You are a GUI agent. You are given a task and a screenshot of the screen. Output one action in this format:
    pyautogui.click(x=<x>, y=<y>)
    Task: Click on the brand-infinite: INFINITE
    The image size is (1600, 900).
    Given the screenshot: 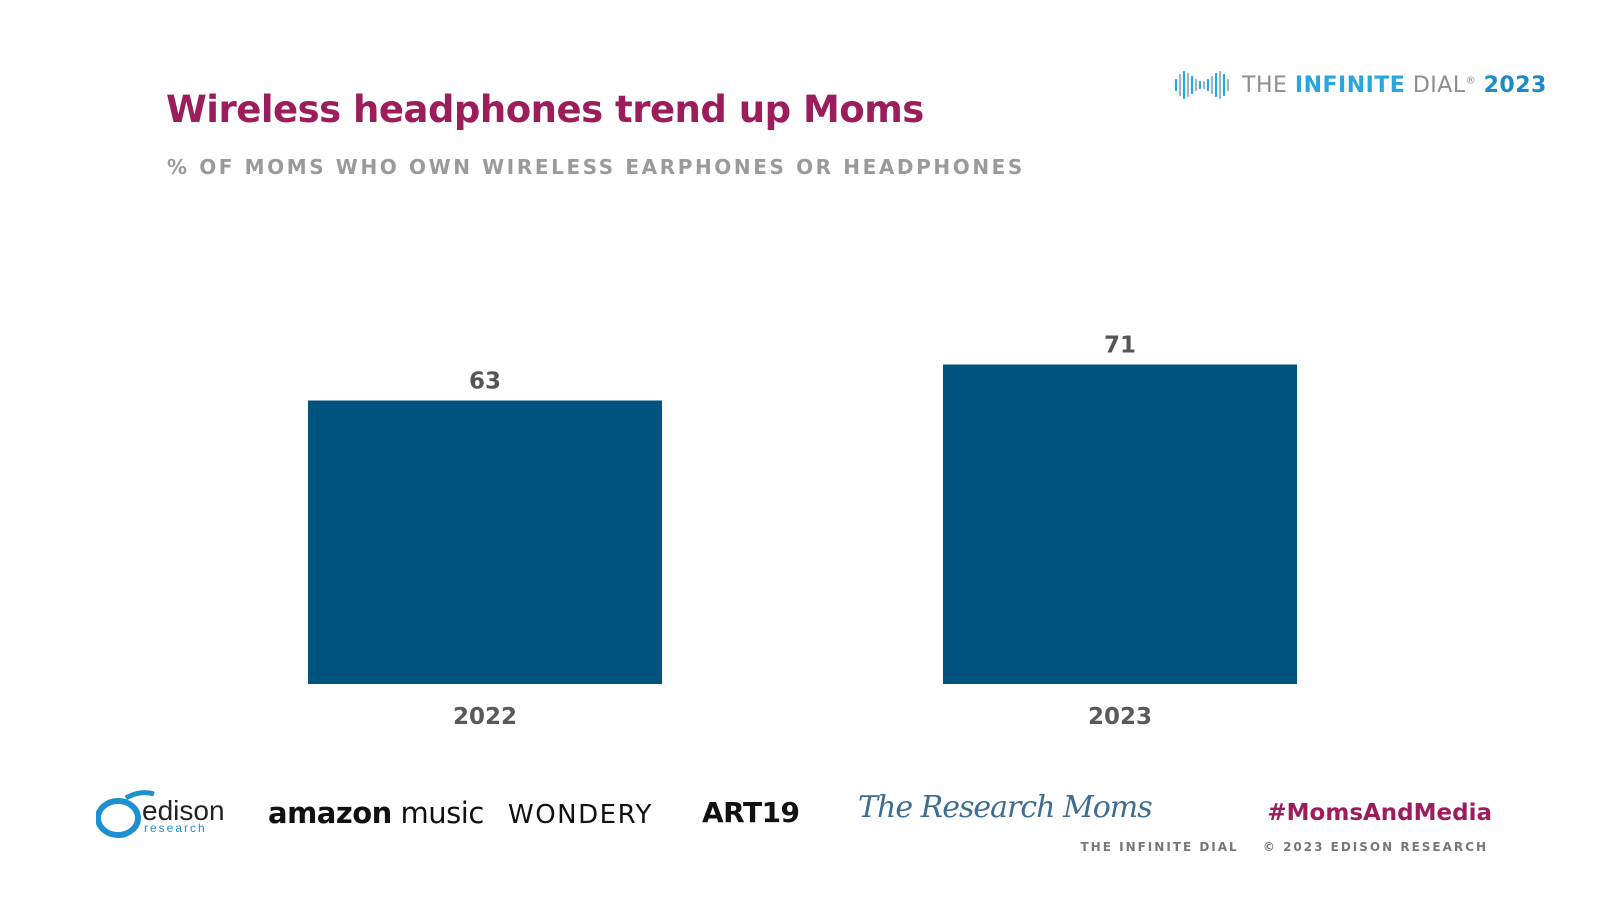 What is the action you would take?
    pyautogui.click(x=1350, y=85)
    